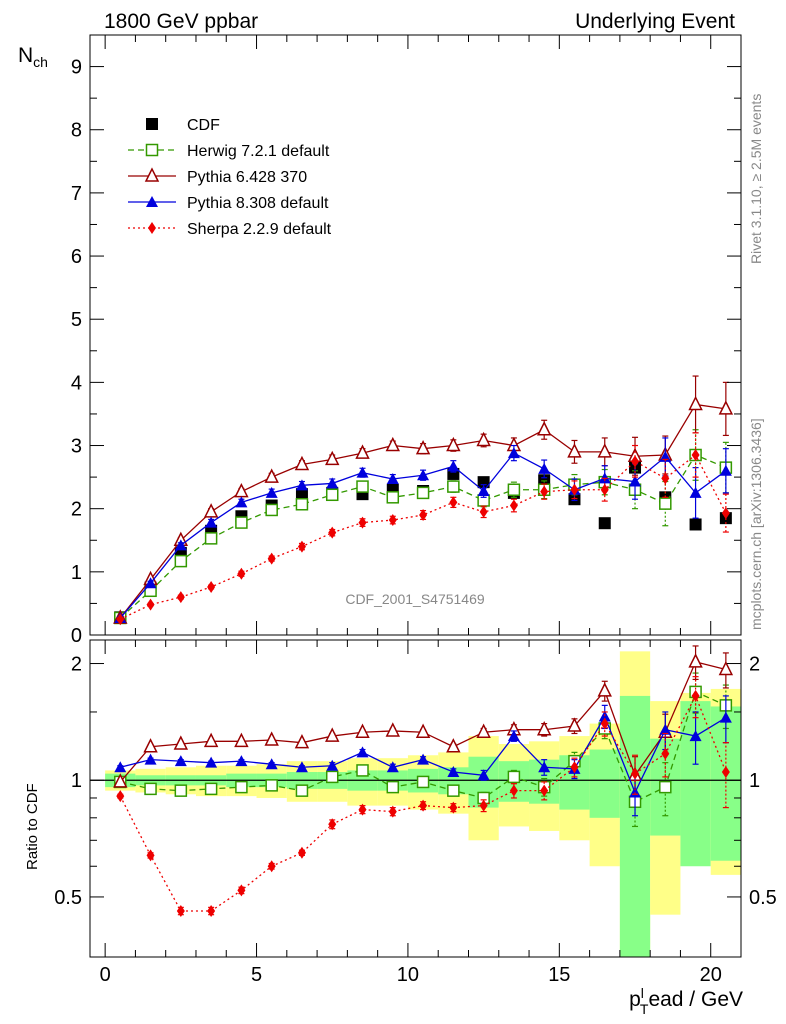 This screenshot has width=786, height=1024. I want to click on rivet-label: Rivet 3.1.10, ≥ 2.5M events, so click(756, 179).